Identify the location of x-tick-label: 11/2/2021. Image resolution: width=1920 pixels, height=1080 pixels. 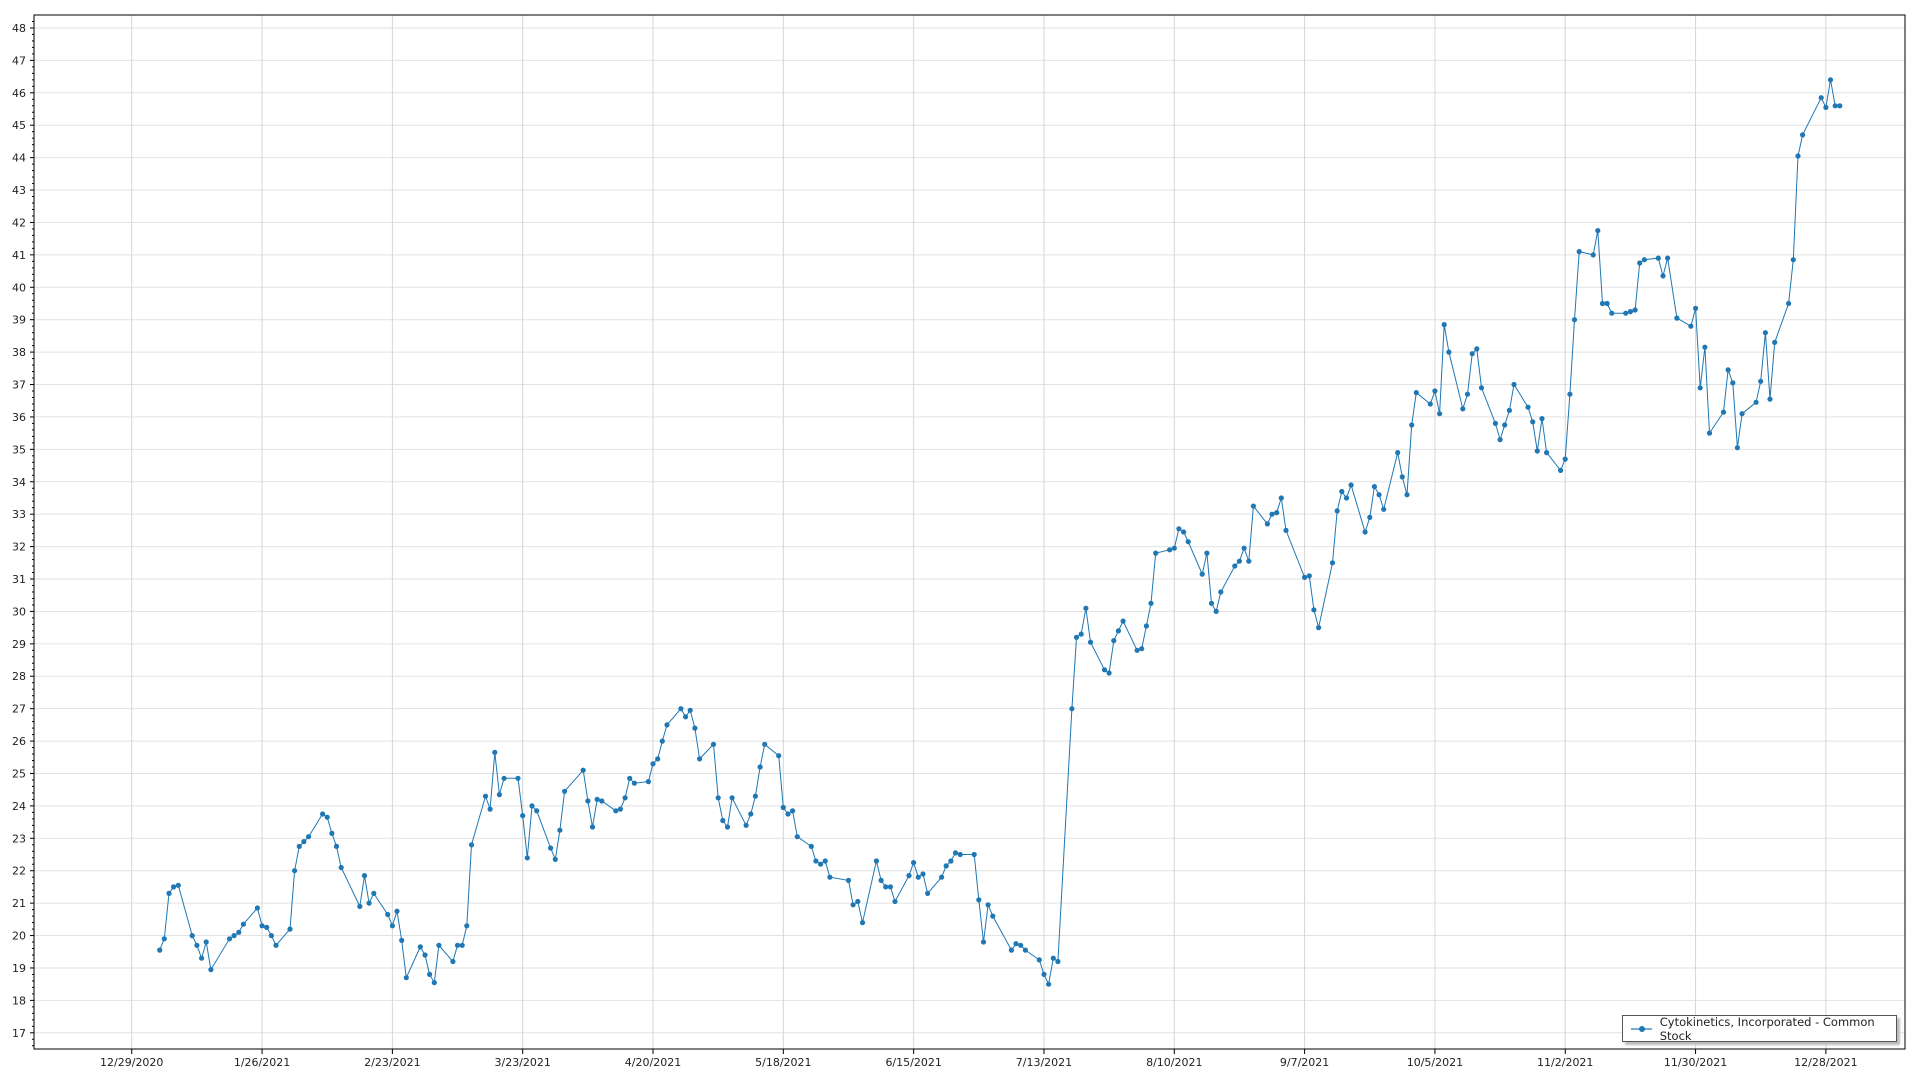
(1565, 1062).